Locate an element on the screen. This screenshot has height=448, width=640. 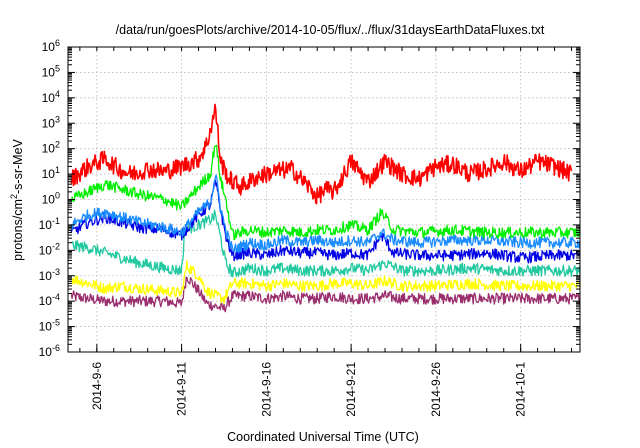
y-tick-label: 10⁴ is located at coordinates (51, 97).